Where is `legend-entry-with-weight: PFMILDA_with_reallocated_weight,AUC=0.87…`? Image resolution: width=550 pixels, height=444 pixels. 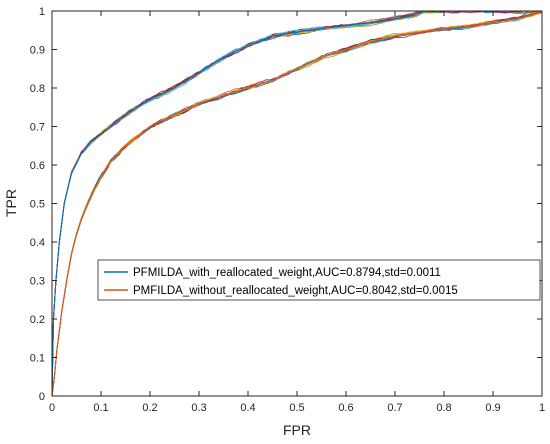 legend-entry-with-weight: PFMILDA_with_reallocated_weight,AUC=0.87… is located at coordinates (287, 273).